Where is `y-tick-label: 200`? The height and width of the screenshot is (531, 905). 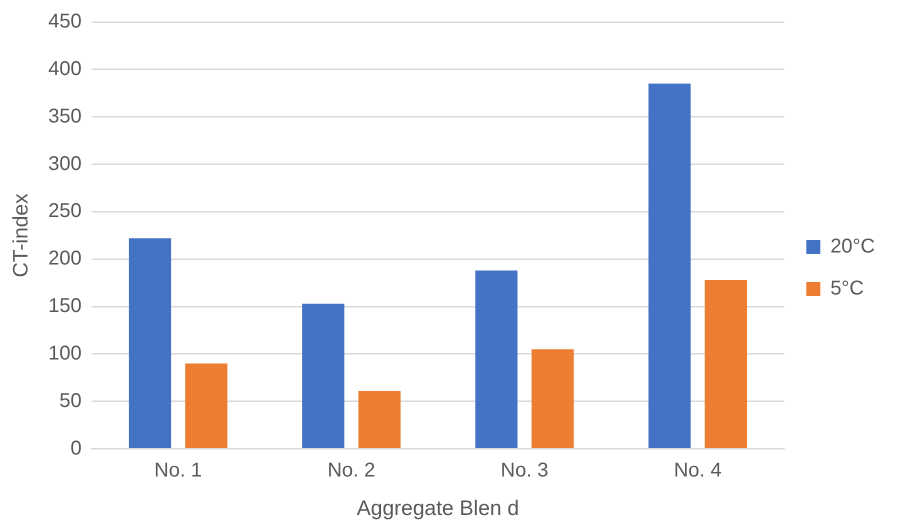
y-tick-label: 200 is located at coordinates (65, 259).